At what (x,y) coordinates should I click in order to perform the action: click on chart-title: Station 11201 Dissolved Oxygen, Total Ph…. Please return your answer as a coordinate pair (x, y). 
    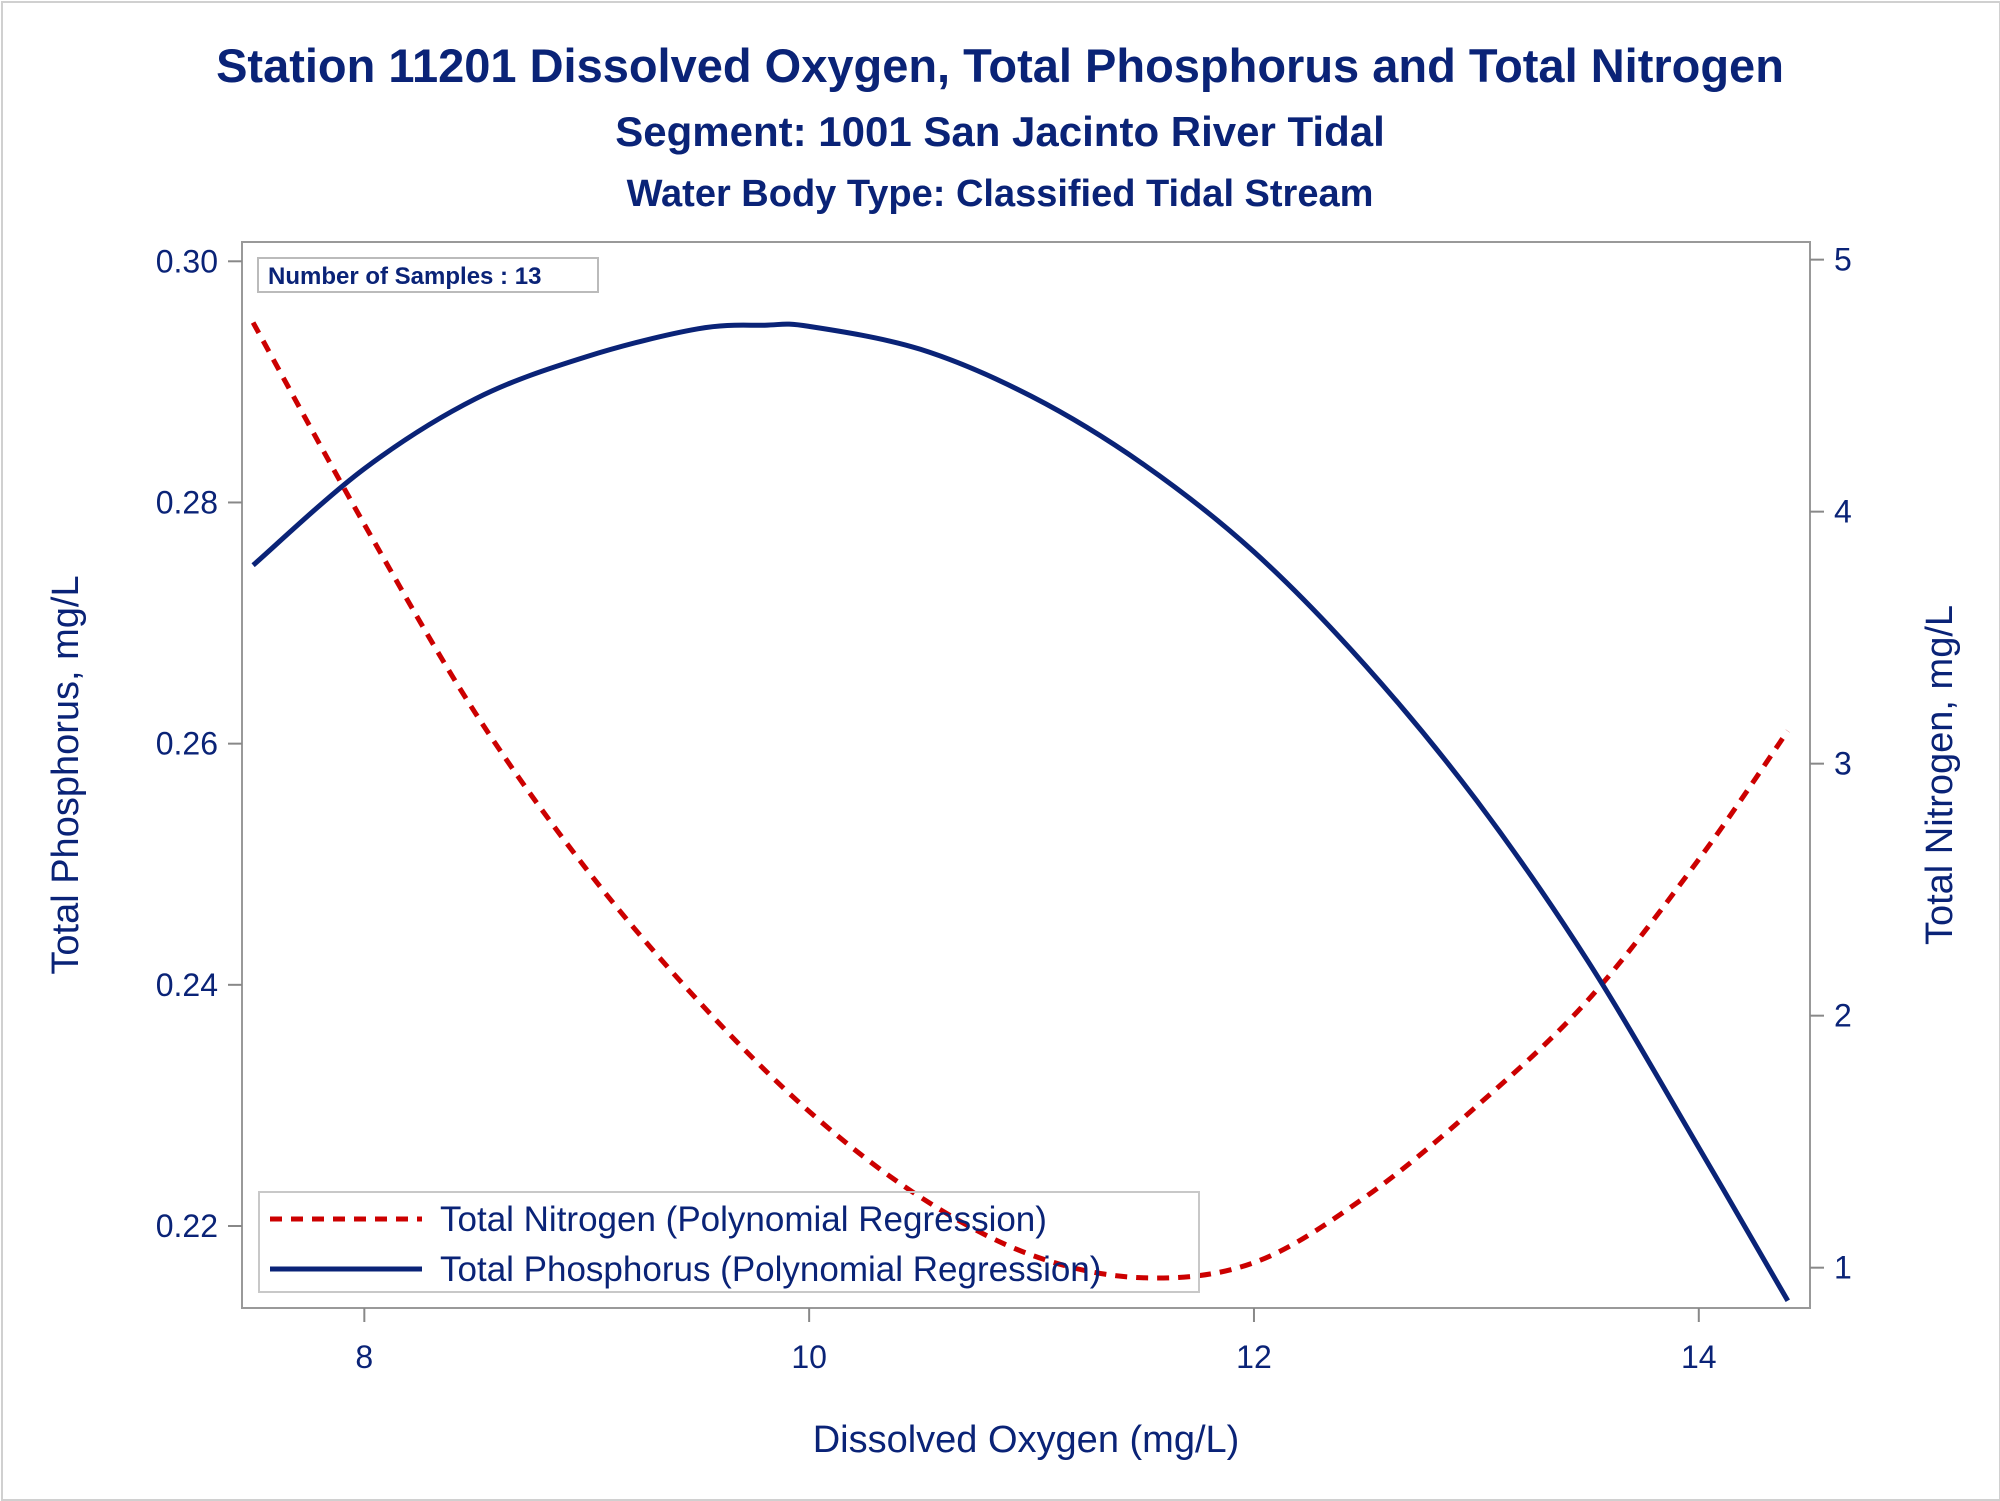
    Looking at the image, I should click on (1000, 65).